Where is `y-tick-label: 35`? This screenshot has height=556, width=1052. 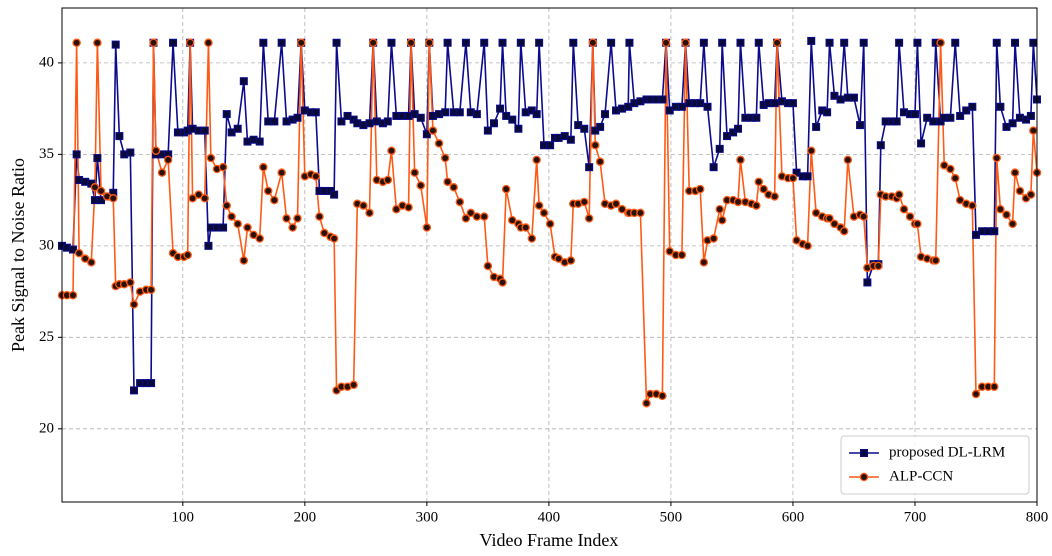 y-tick-label: 35 is located at coordinates (46, 154).